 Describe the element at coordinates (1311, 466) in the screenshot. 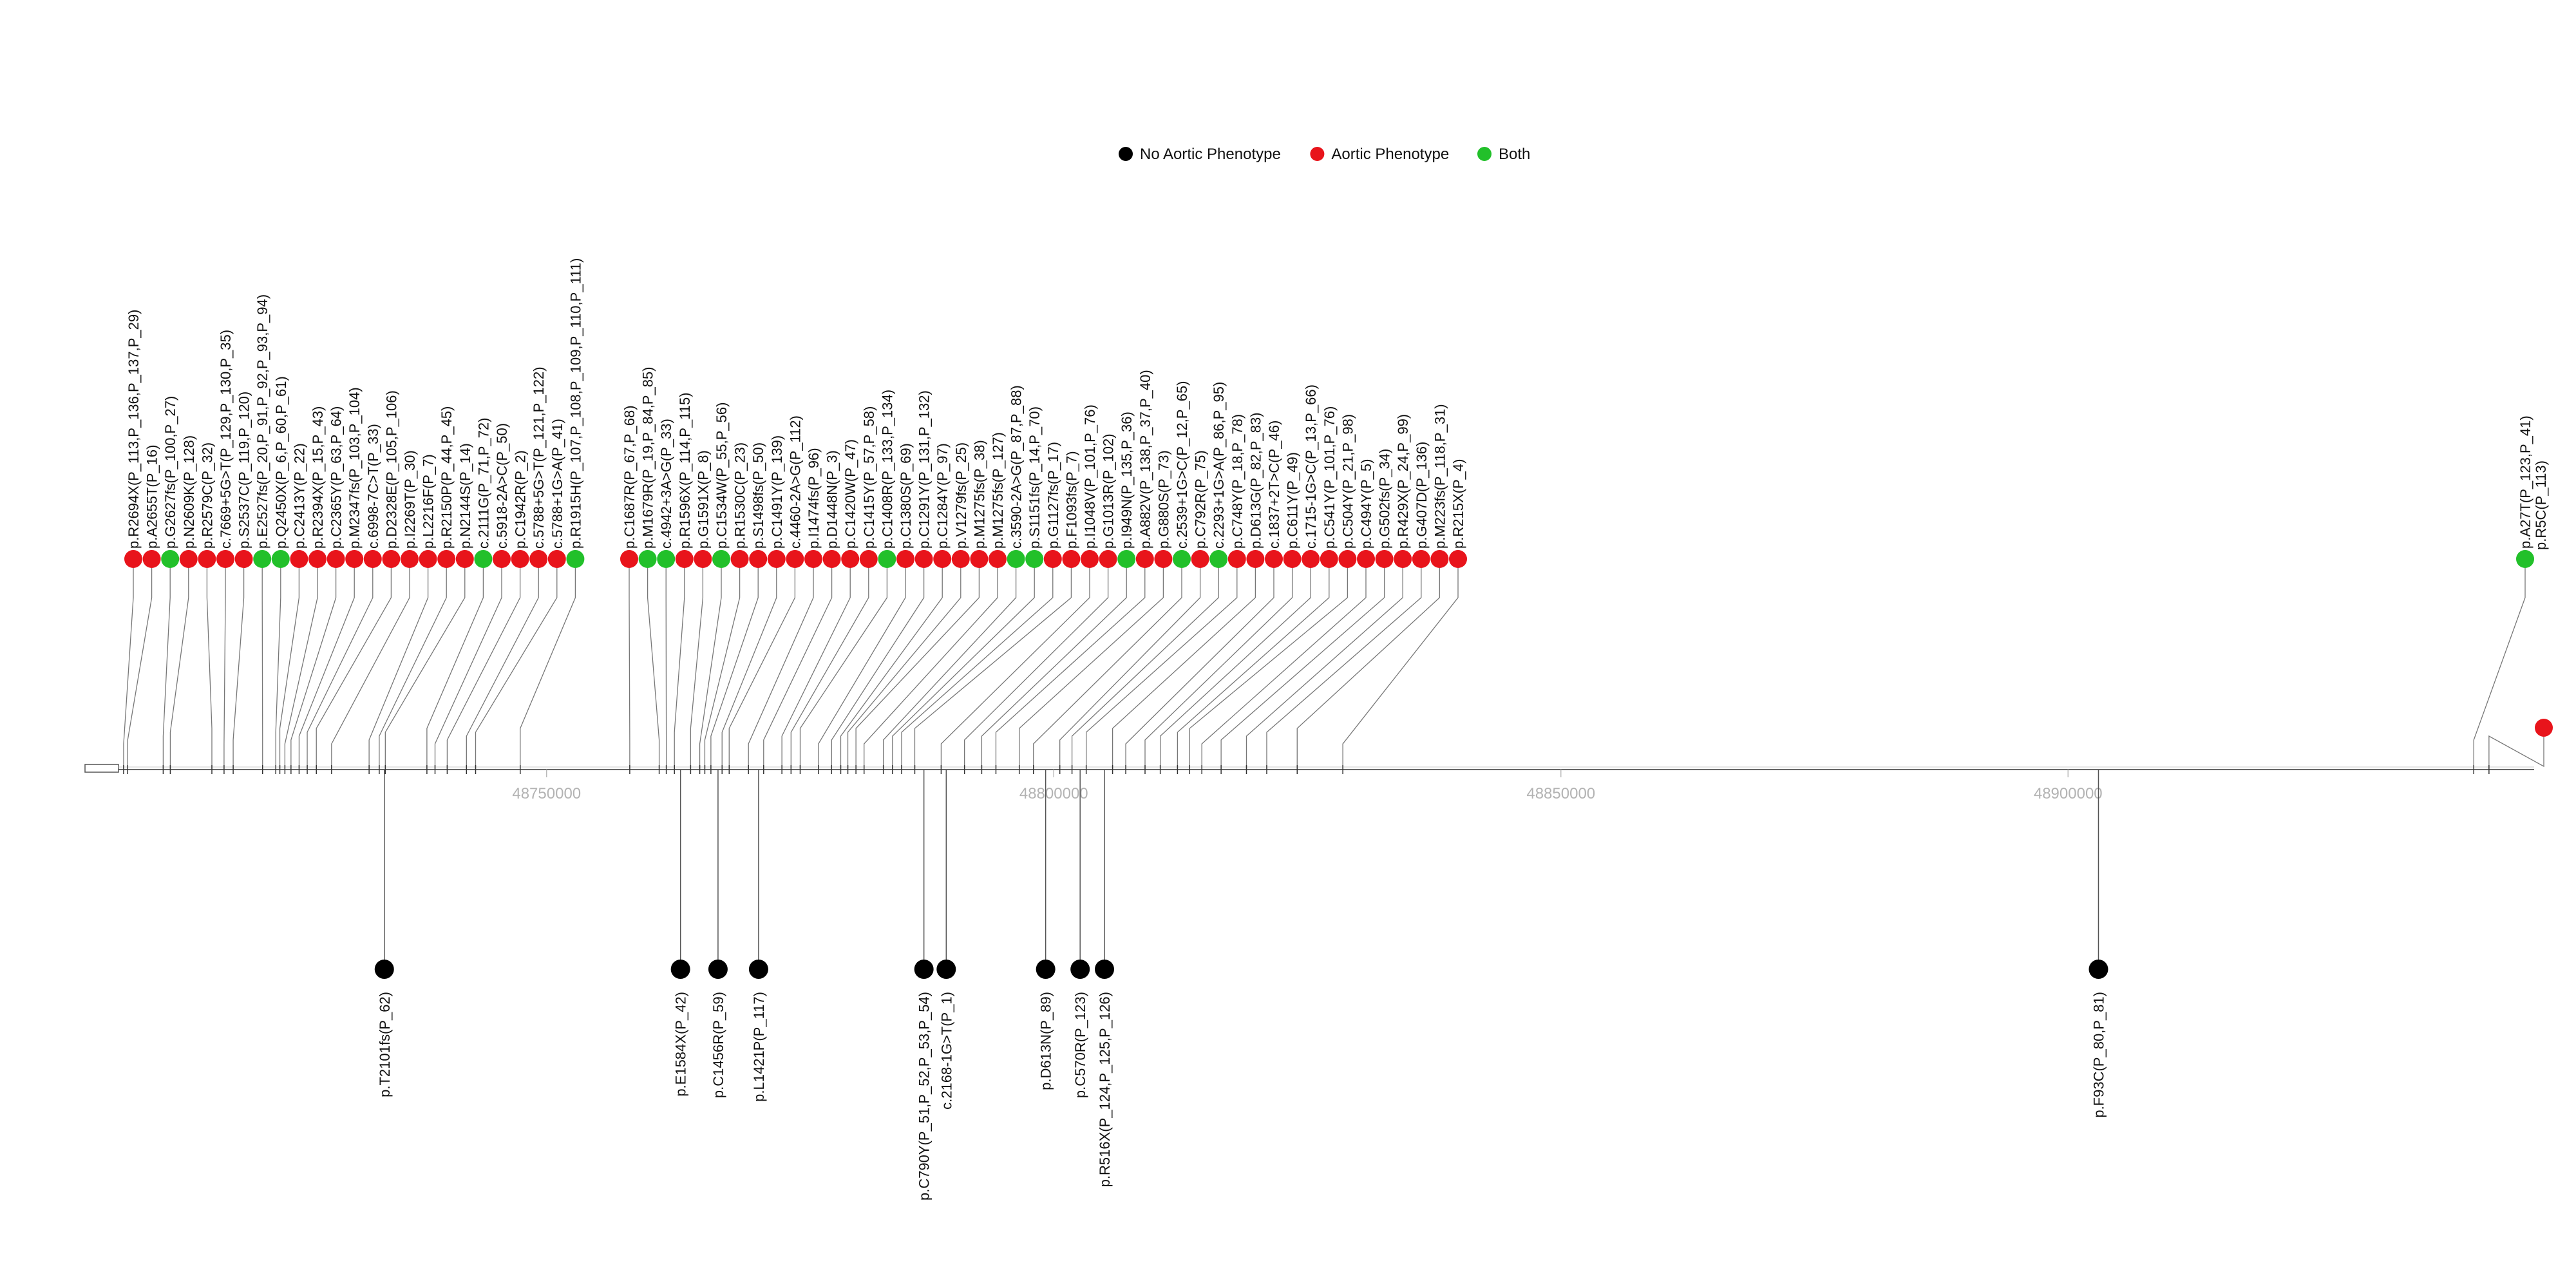

I see `above-label-62: c.1715-1G>C(P_13,P_66)` at that location.